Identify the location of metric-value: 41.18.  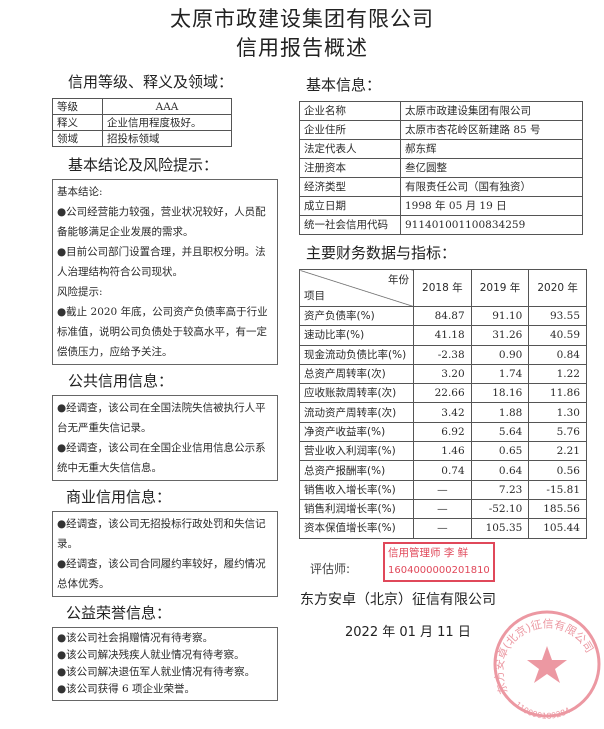
(442, 335).